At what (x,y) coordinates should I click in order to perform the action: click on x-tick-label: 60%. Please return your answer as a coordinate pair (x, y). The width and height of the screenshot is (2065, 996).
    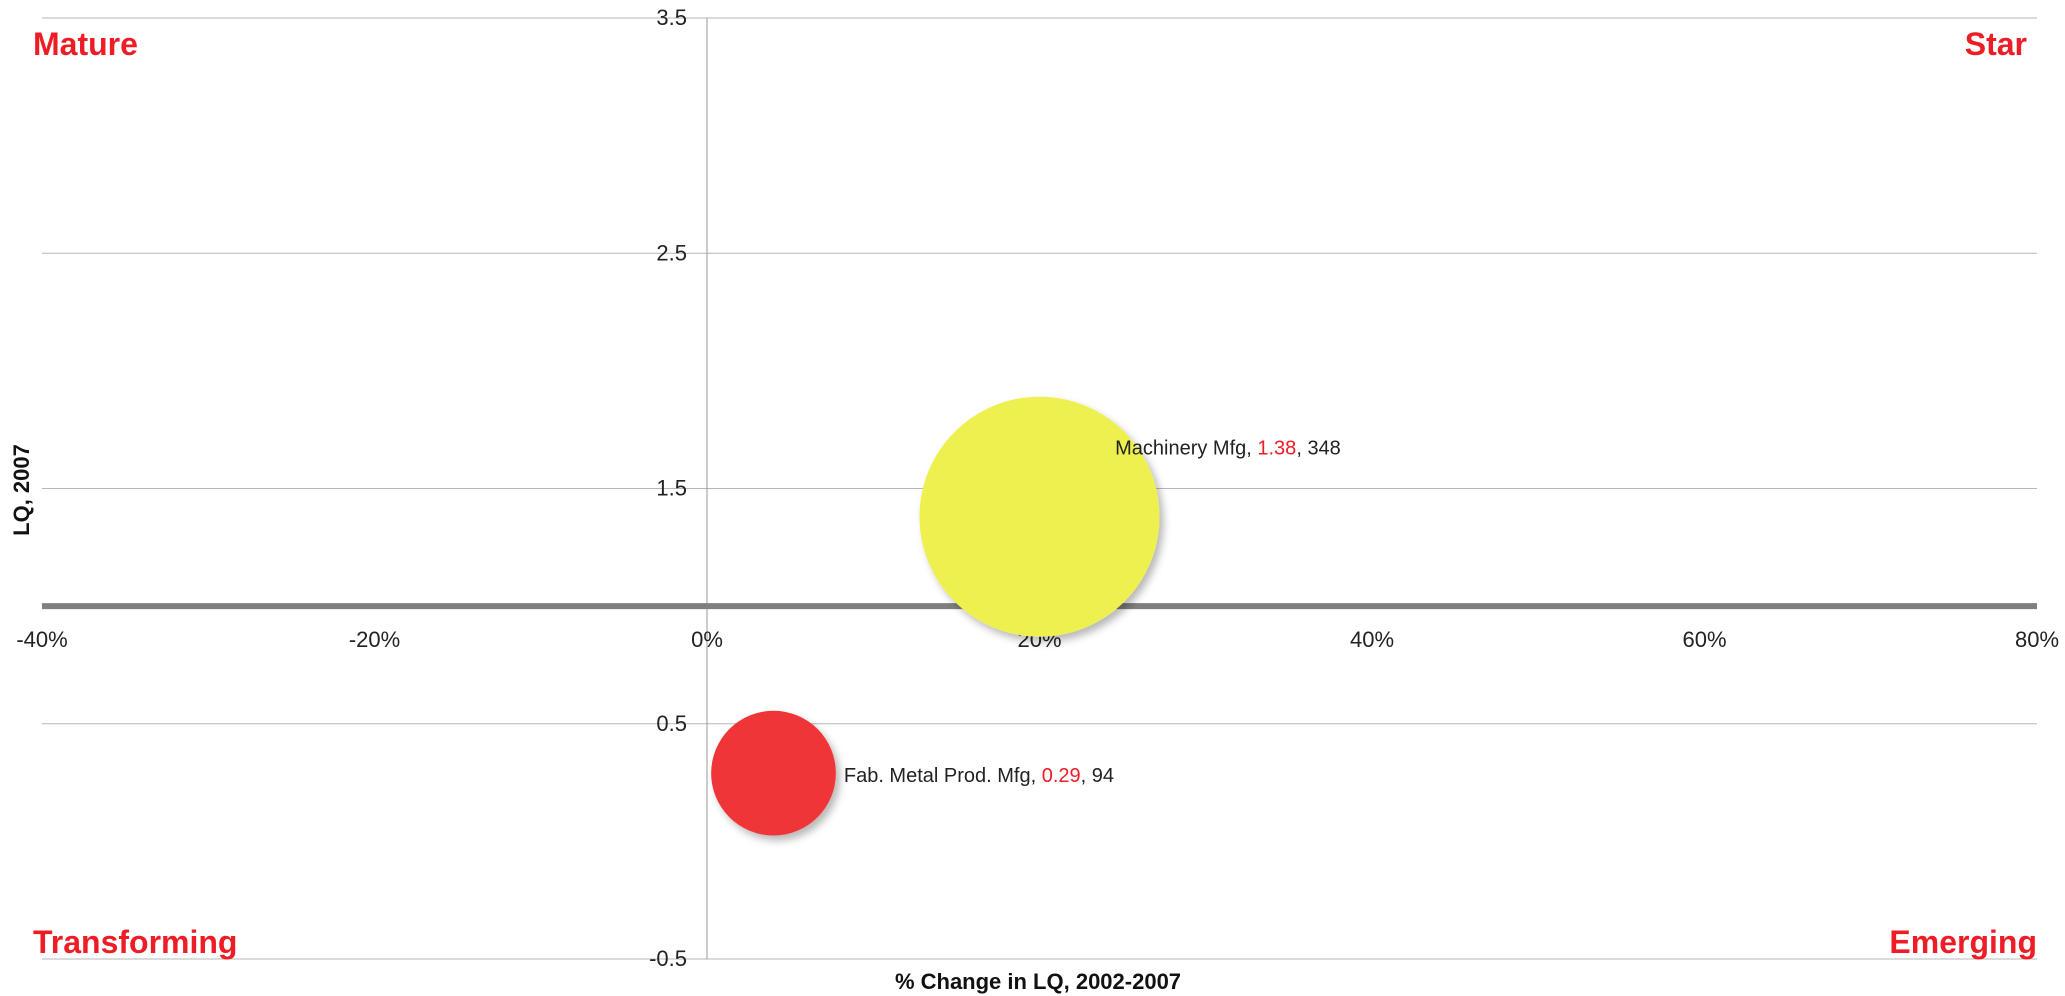
    Looking at the image, I should click on (1704, 639).